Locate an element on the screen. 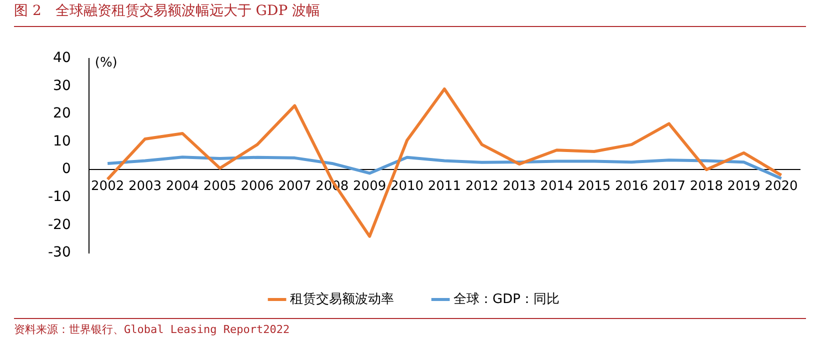 Image resolution: width=820 pixels, height=340 pixels. x-tick-label: 2017 is located at coordinates (669, 186).